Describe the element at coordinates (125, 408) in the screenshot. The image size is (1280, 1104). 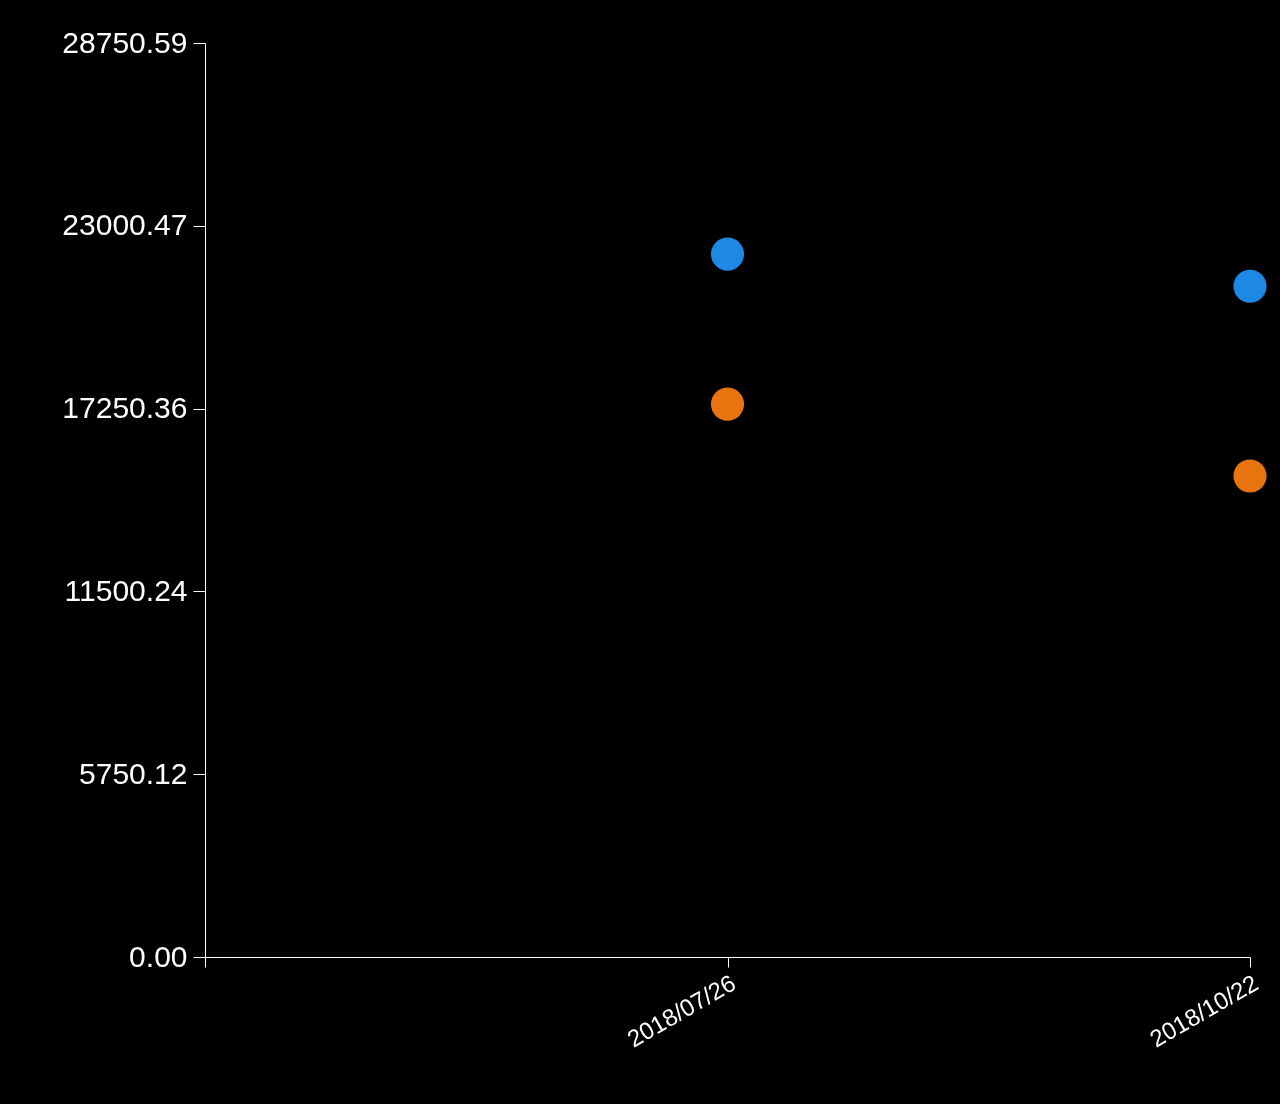
I see `y-tick-label: 17250.36` at that location.